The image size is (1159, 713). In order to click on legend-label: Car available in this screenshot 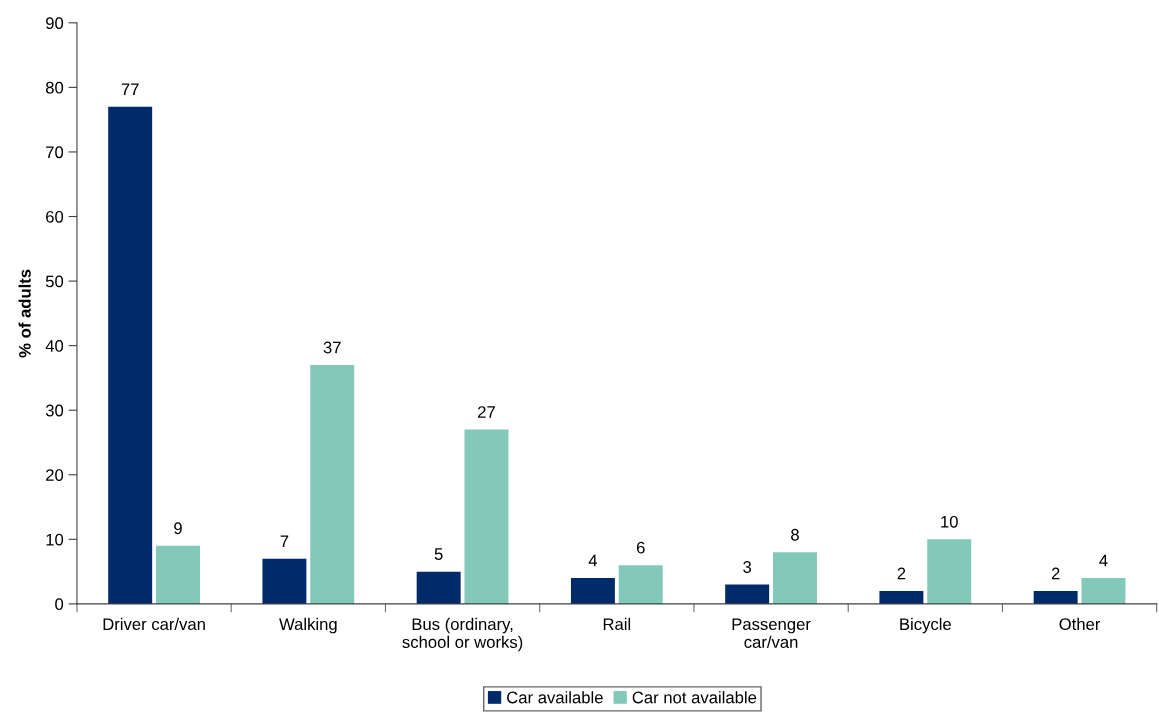, I will do `click(555, 697)`.